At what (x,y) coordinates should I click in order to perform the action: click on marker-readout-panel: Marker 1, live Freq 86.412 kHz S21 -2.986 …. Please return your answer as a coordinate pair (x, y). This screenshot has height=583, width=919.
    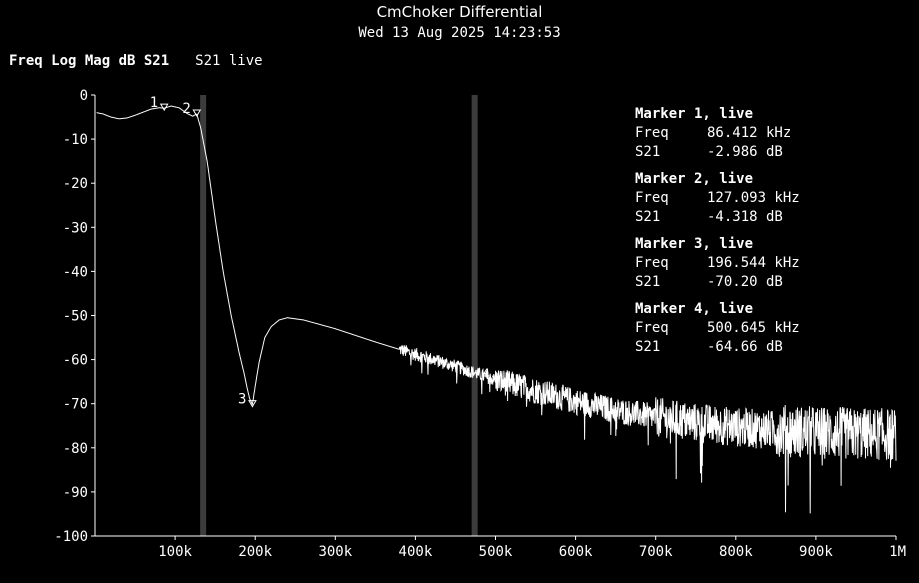
    Looking at the image, I should click on (717, 235).